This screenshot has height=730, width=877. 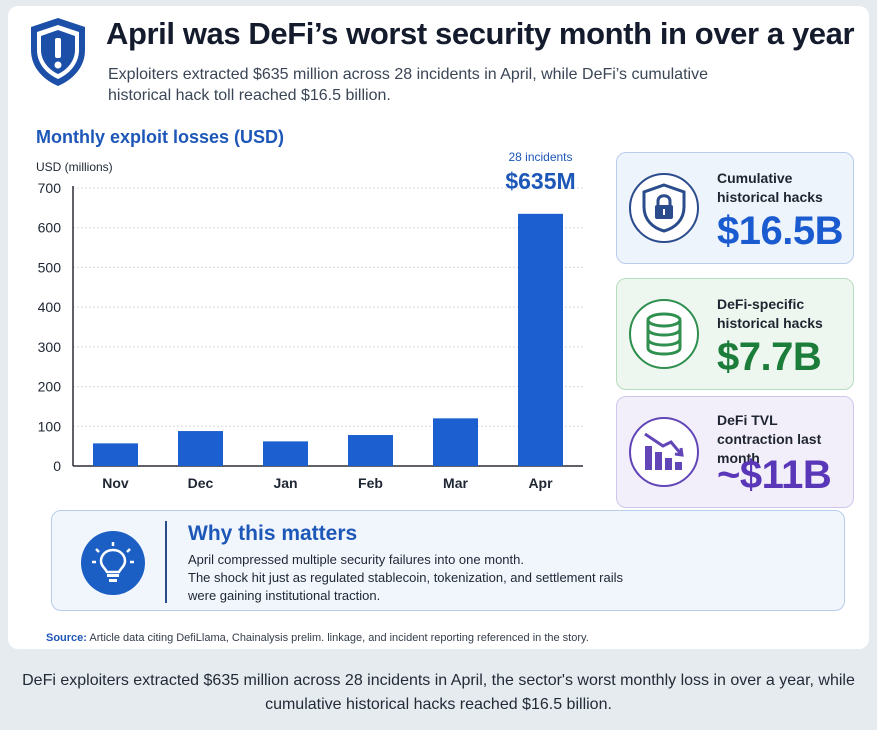 I want to click on why-title: Why this matters, so click(x=273, y=533).